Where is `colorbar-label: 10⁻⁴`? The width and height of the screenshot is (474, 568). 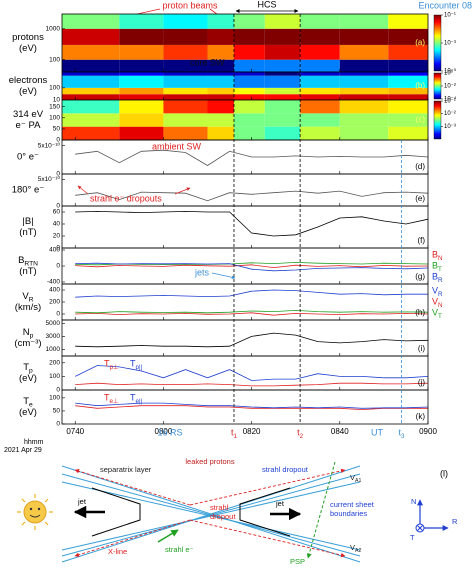 colorbar-label: 10⁻⁴ is located at coordinates (450, 99).